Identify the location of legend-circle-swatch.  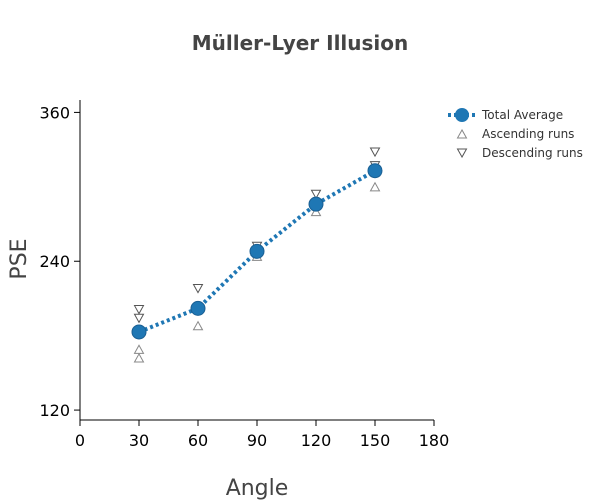
(462, 115).